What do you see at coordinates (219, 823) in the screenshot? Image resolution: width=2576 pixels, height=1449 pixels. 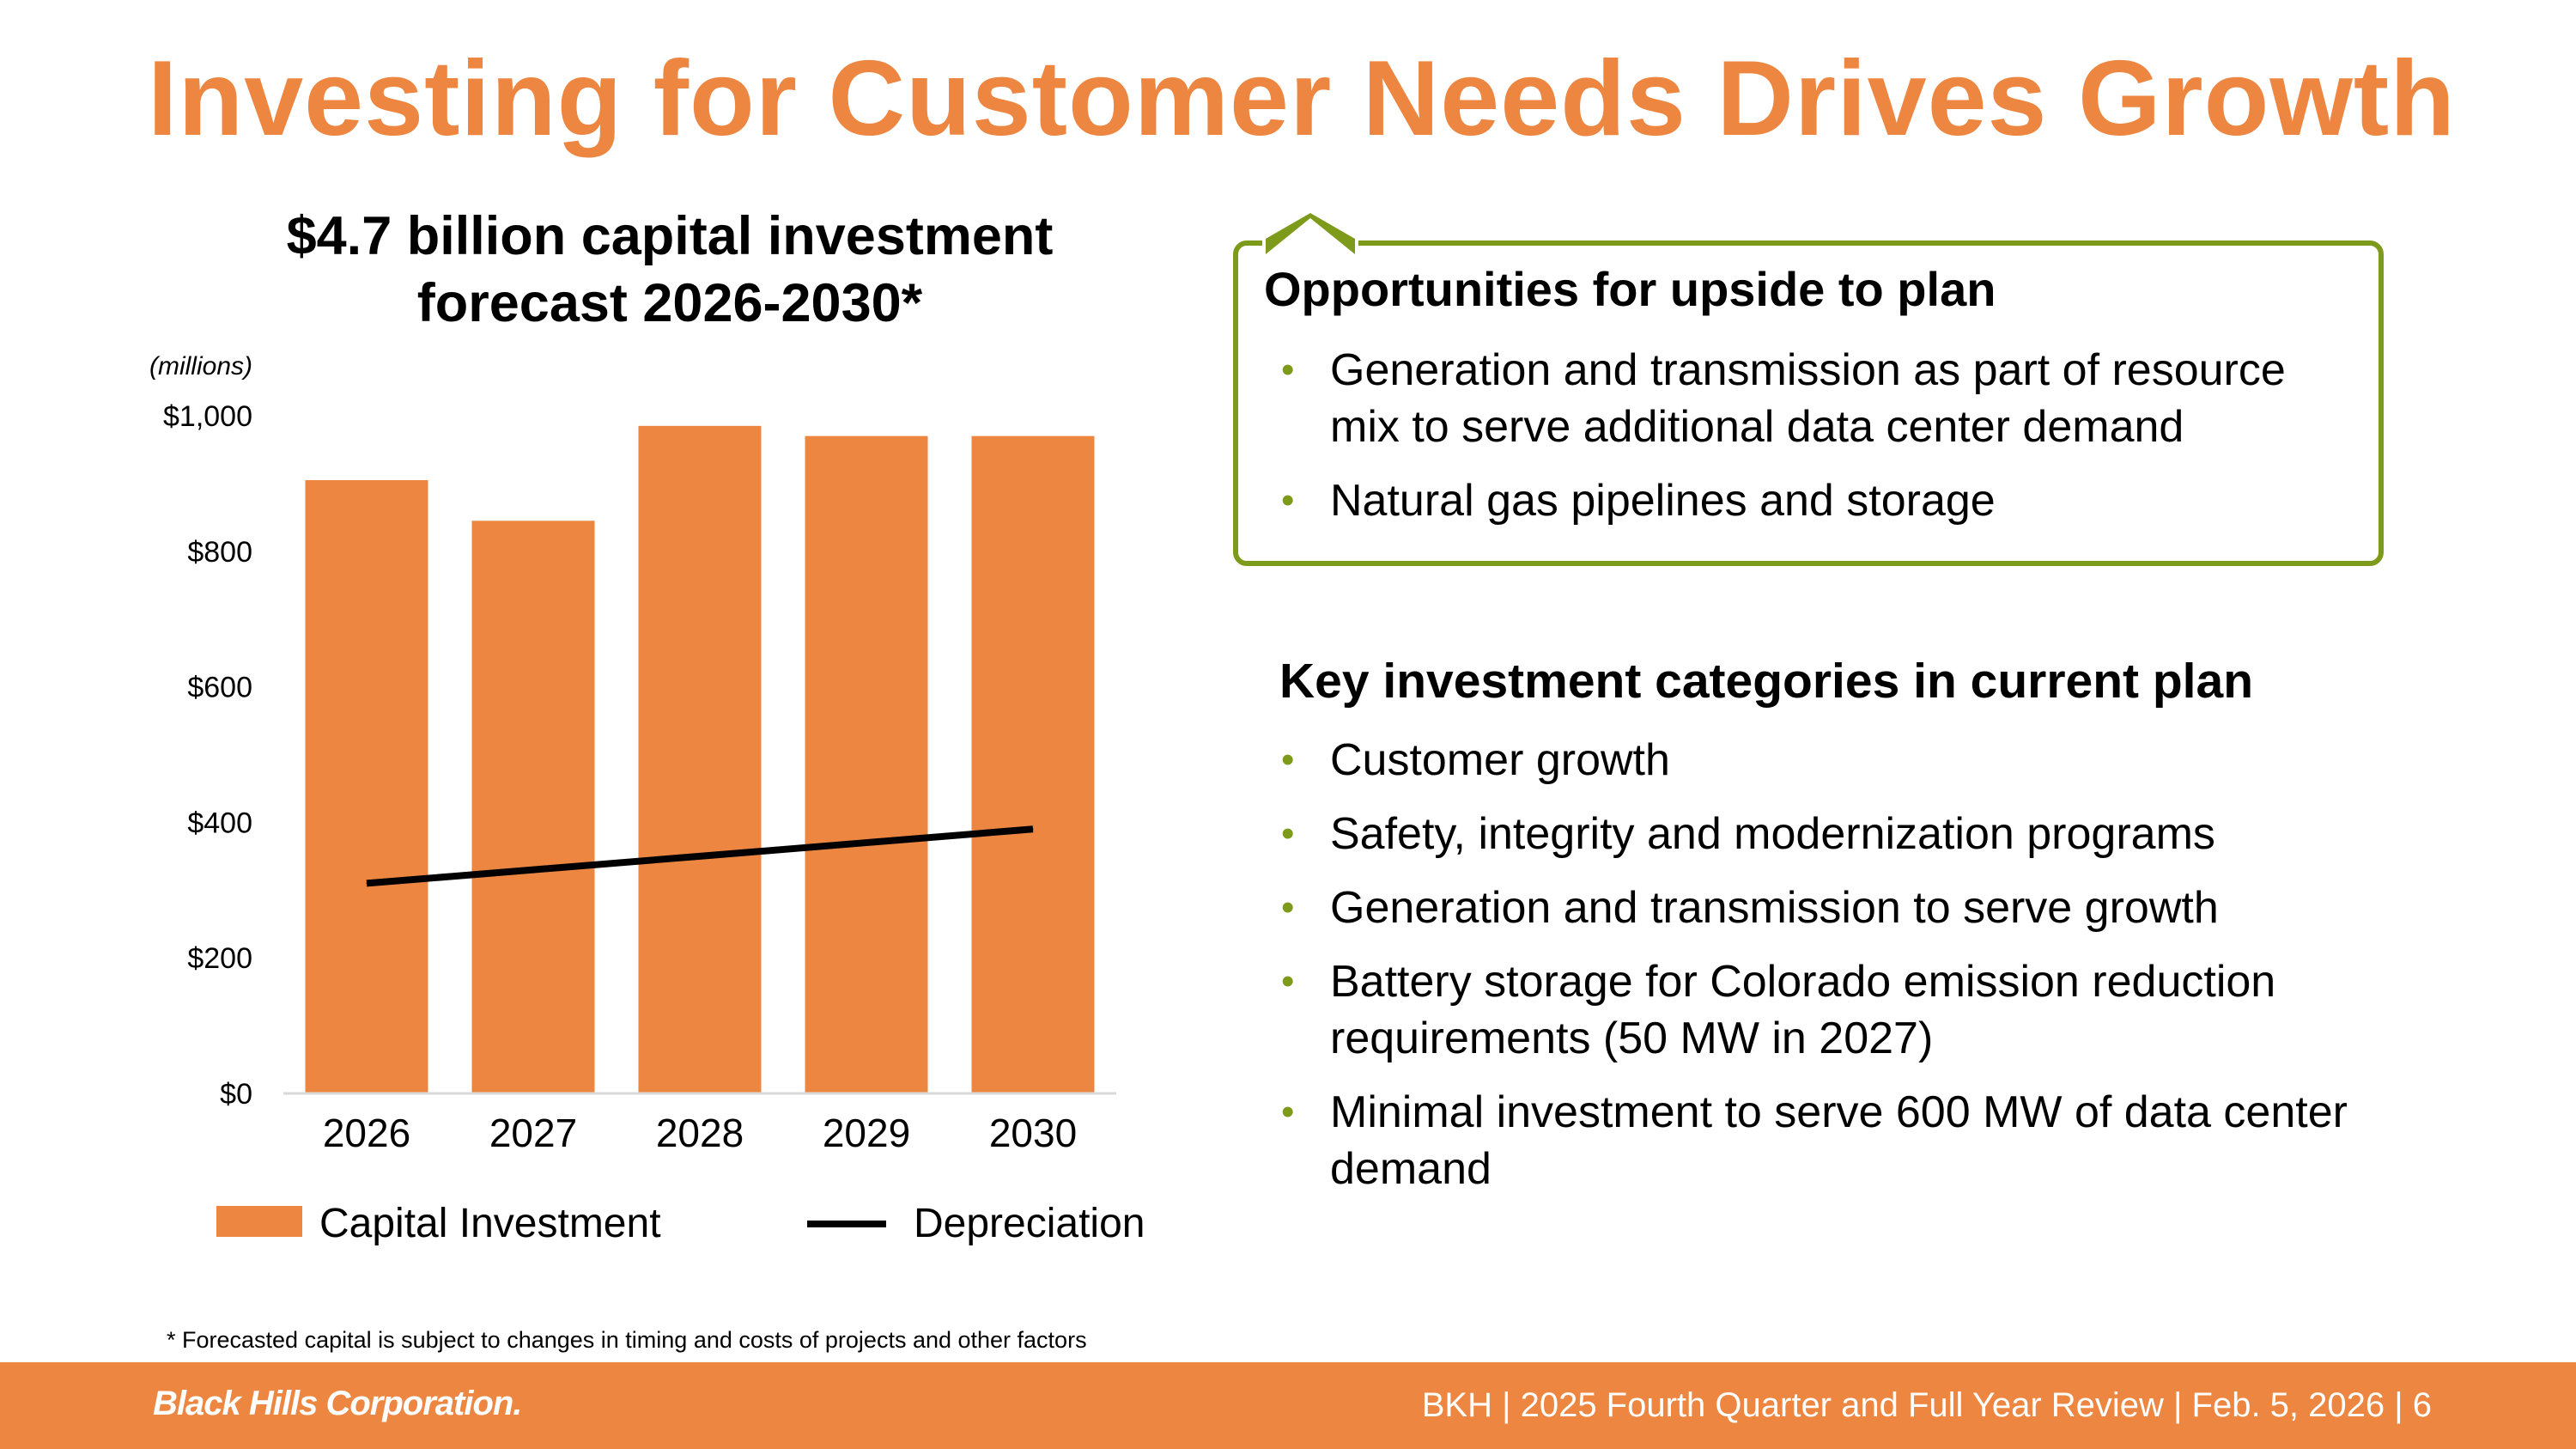 I see `y-tick-label: $400` at bounding box center [219, 823].